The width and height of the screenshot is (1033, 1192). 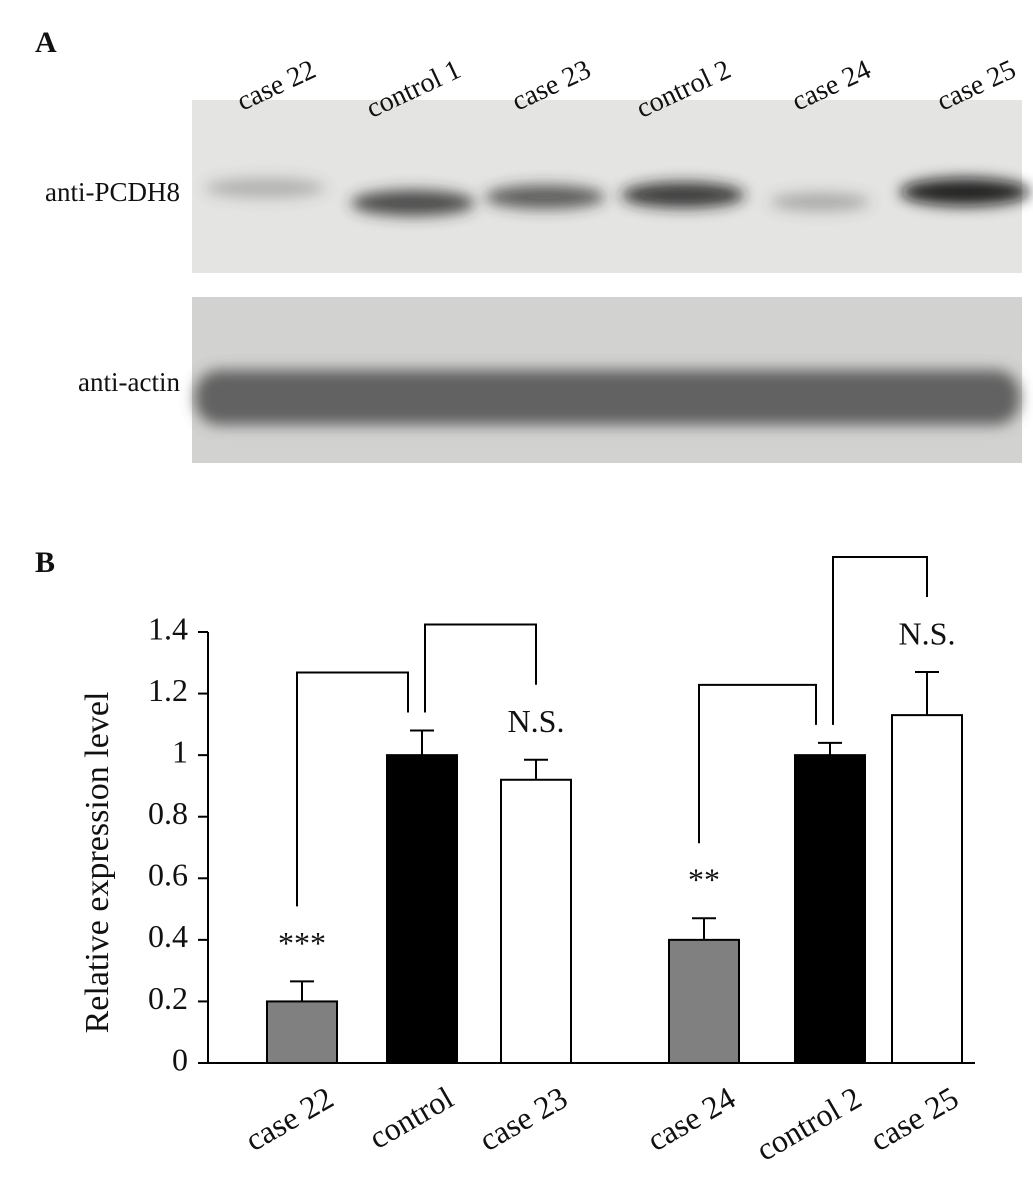 I want to click on annotation: **, so click(x=704, y=880).